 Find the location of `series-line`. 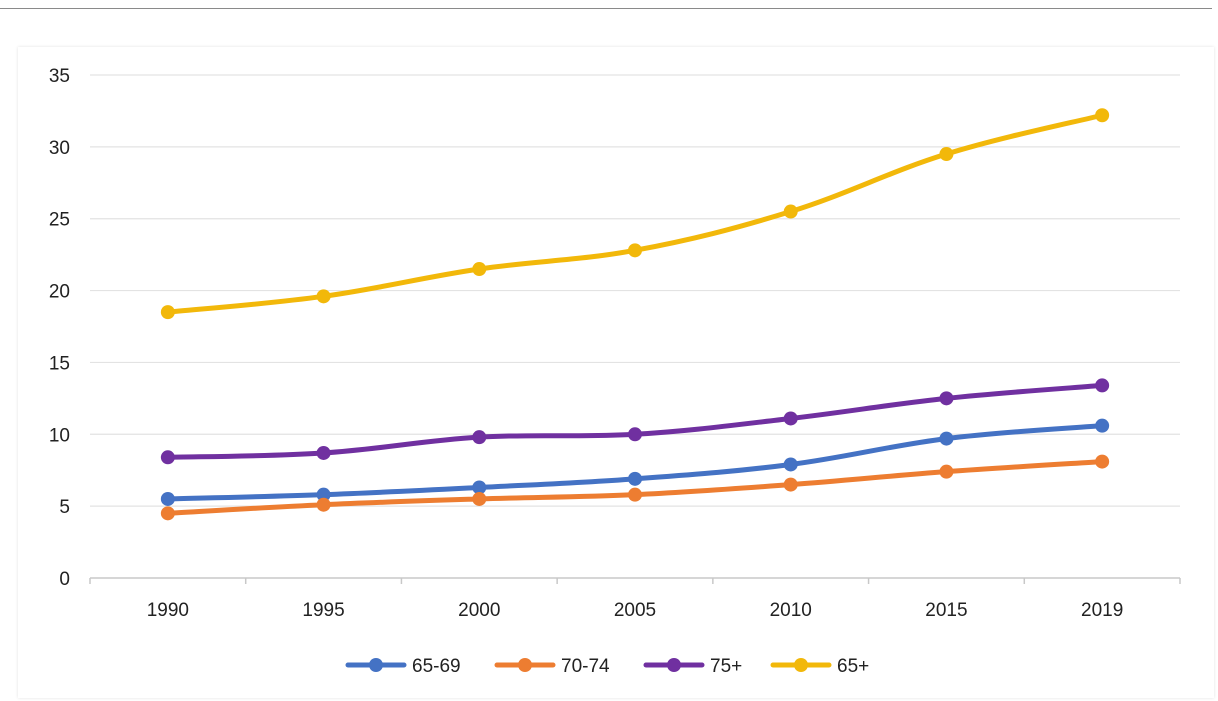

series-line is located at coordinates (635, 421).